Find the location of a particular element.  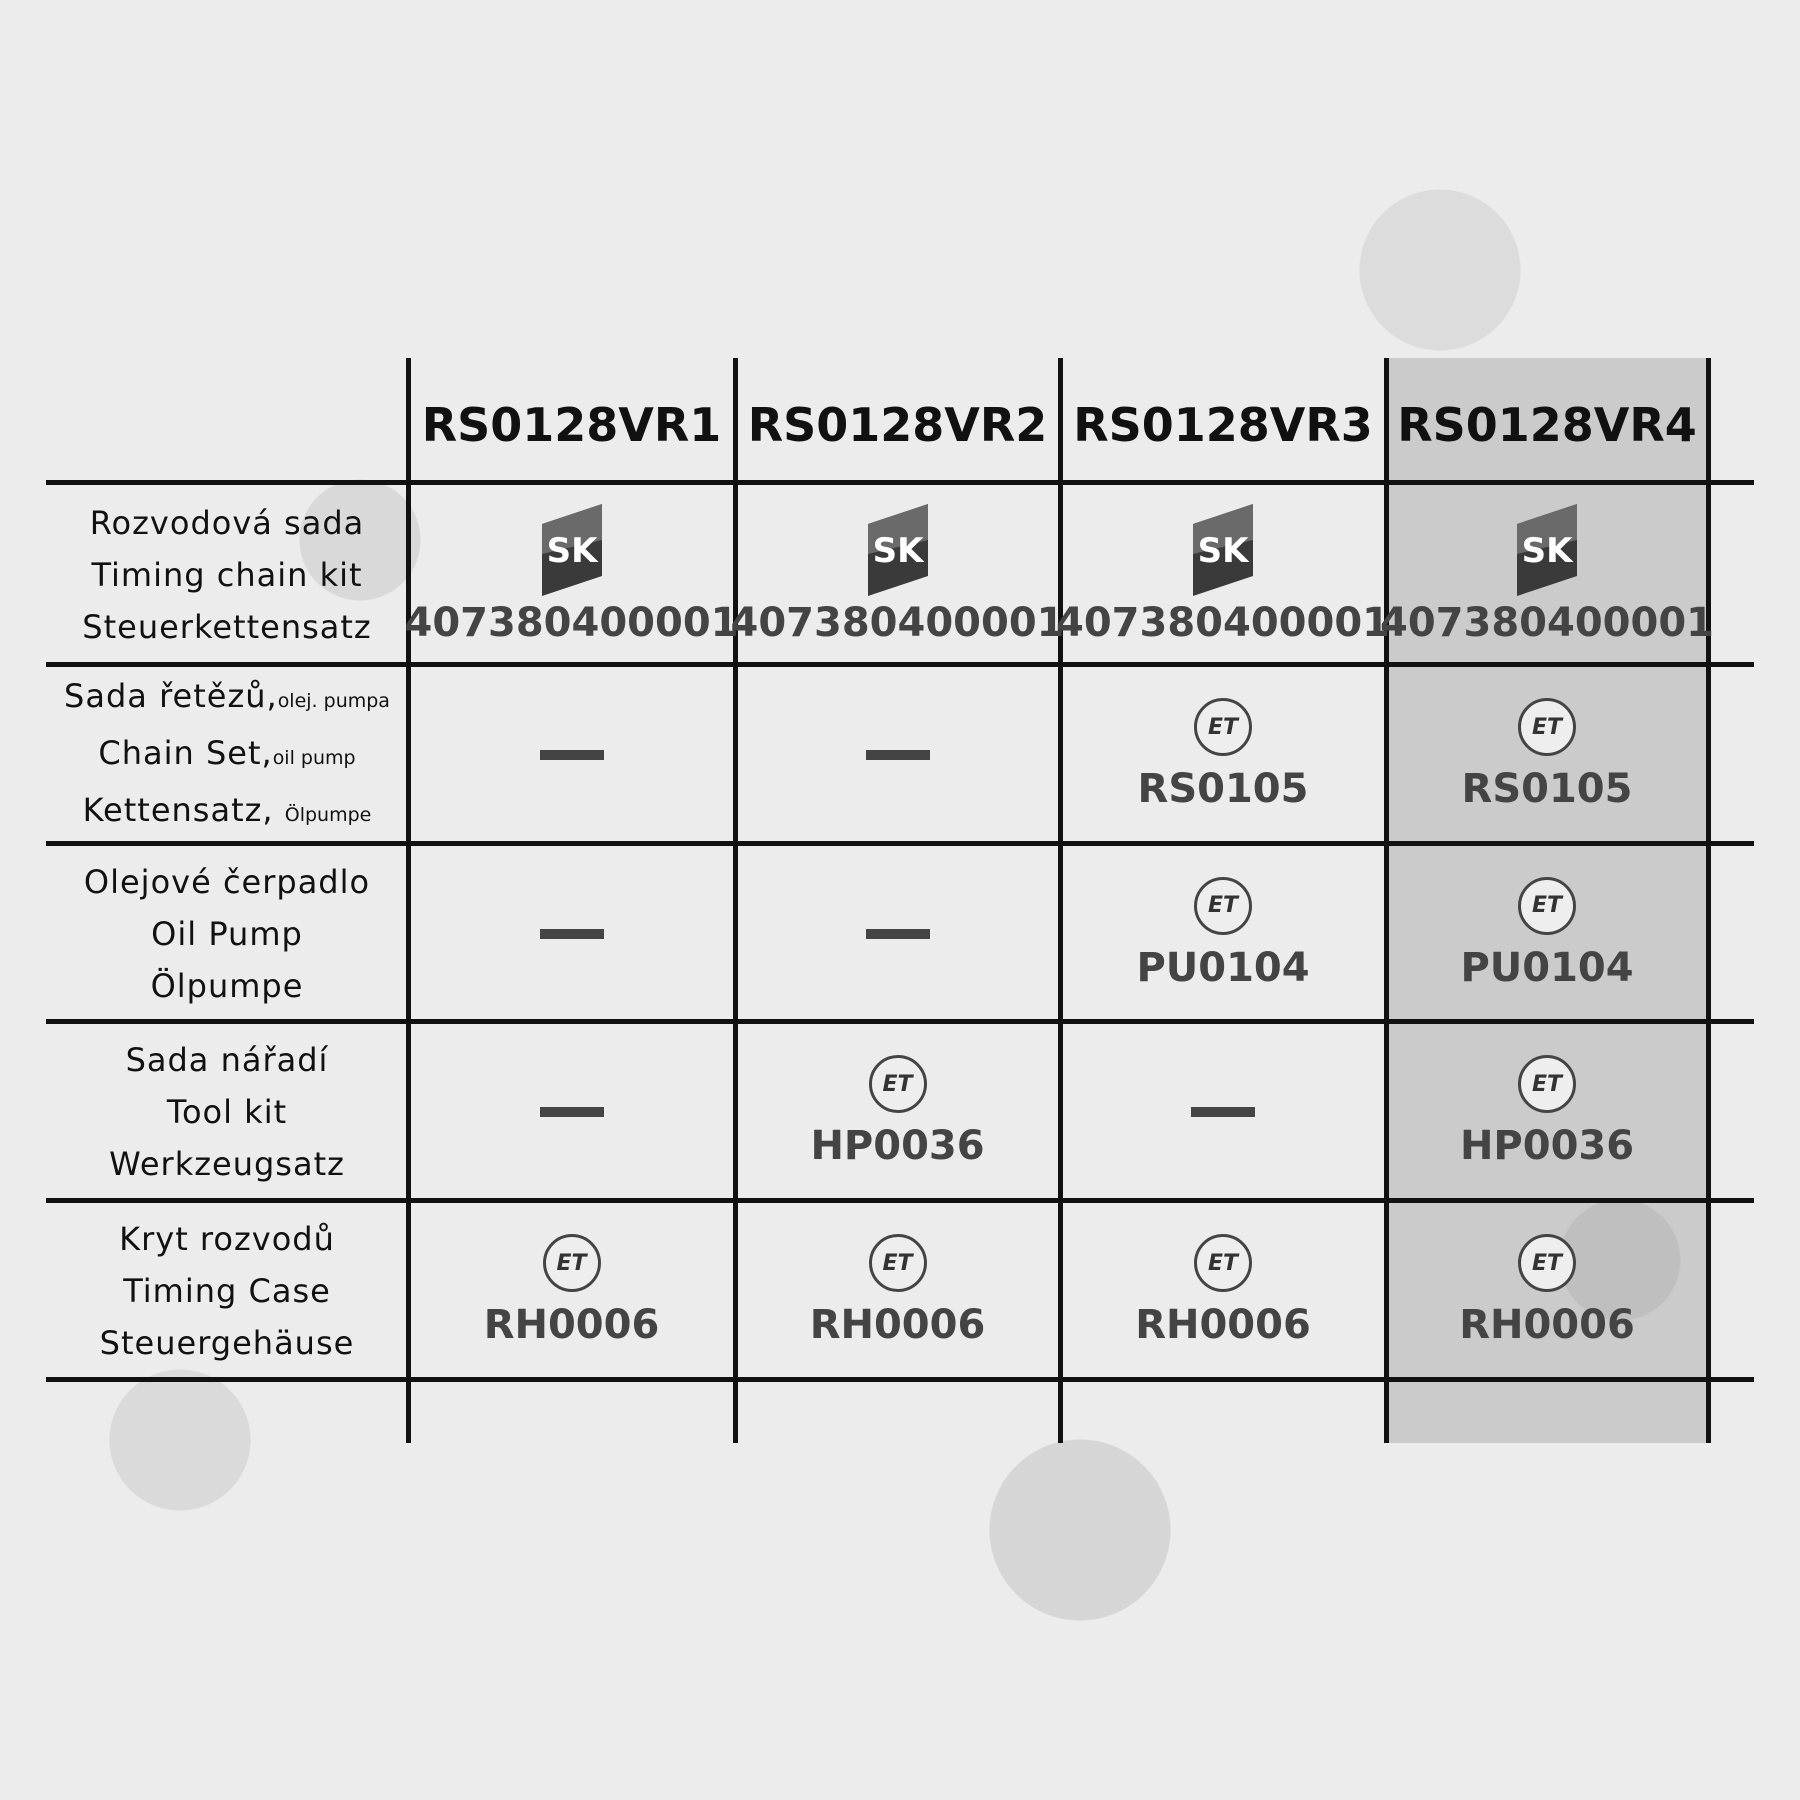

row-label-line: Sada nářadí is located at coordinates (227, 1060).